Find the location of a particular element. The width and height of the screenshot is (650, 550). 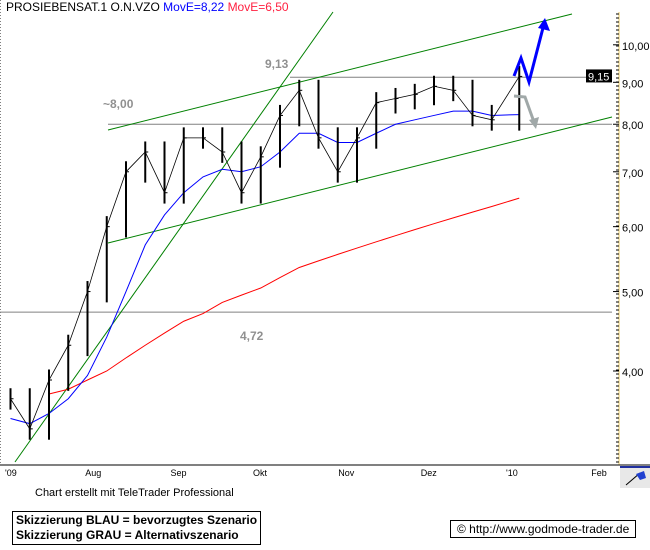

ma-short-label: MovE=8,22 is located at coordinates (194, 7).